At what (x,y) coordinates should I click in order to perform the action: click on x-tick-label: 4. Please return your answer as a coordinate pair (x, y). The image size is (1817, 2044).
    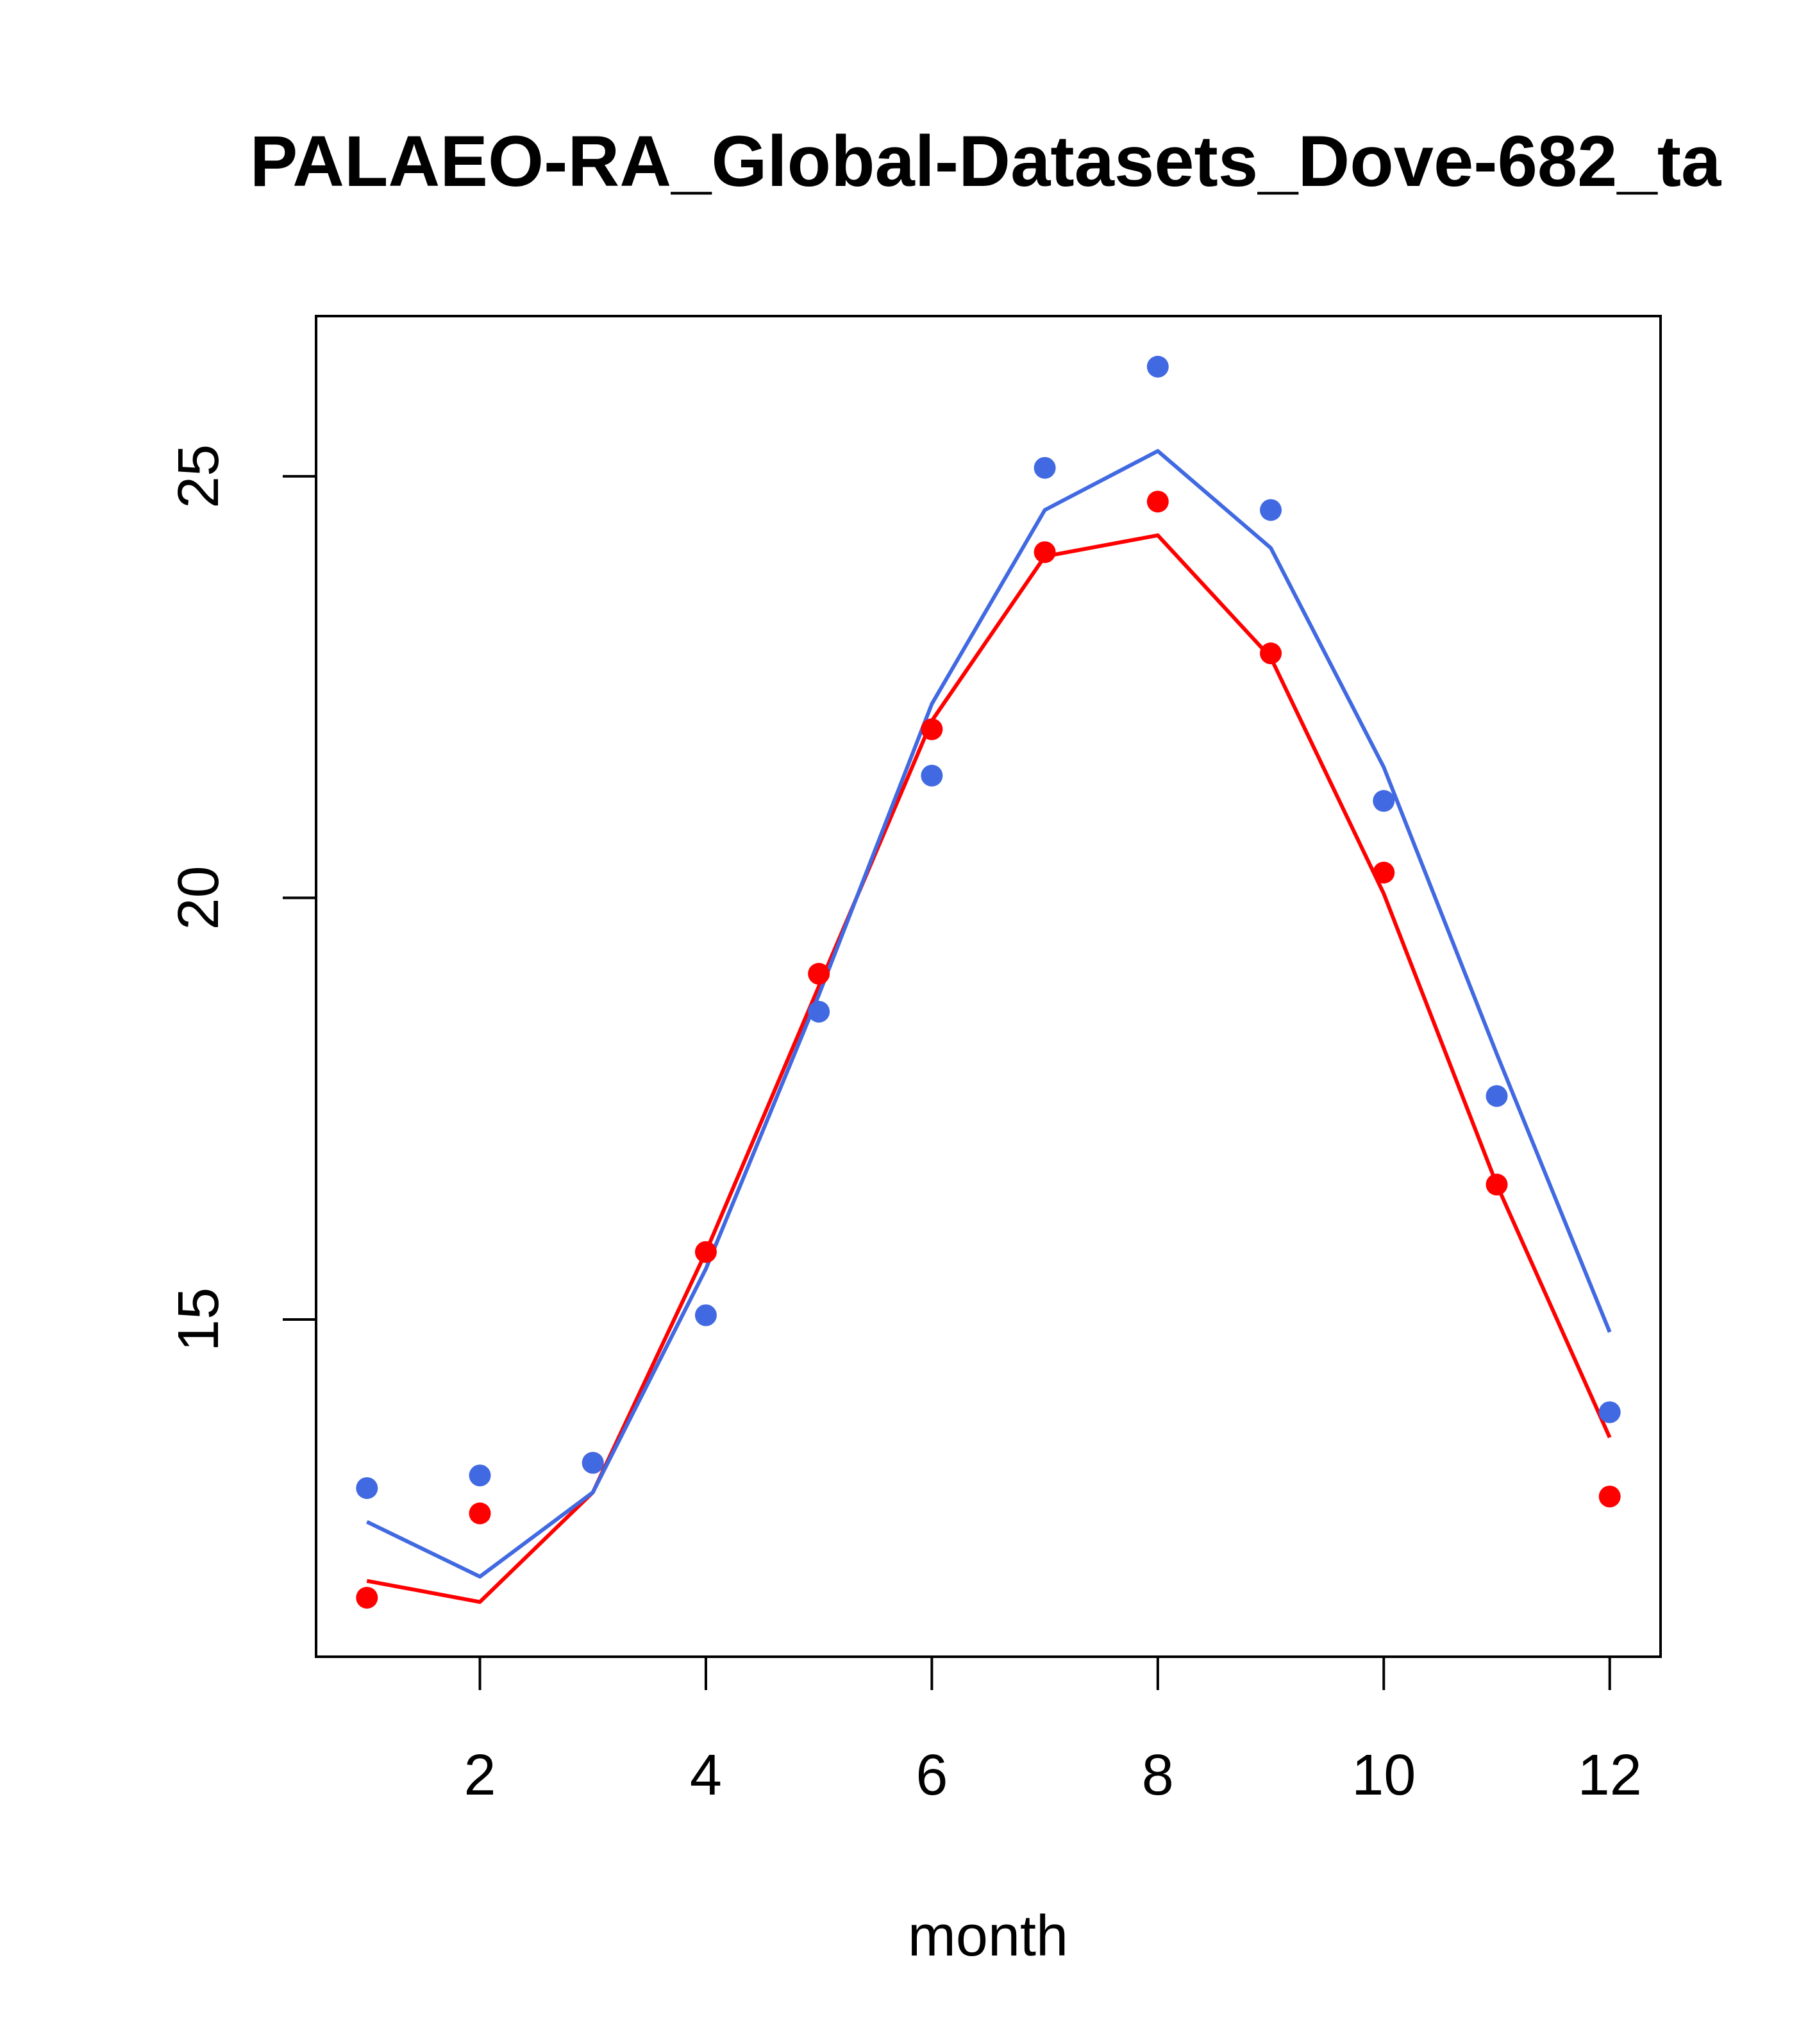
    Looking at the image, I should click on (706, 1775).